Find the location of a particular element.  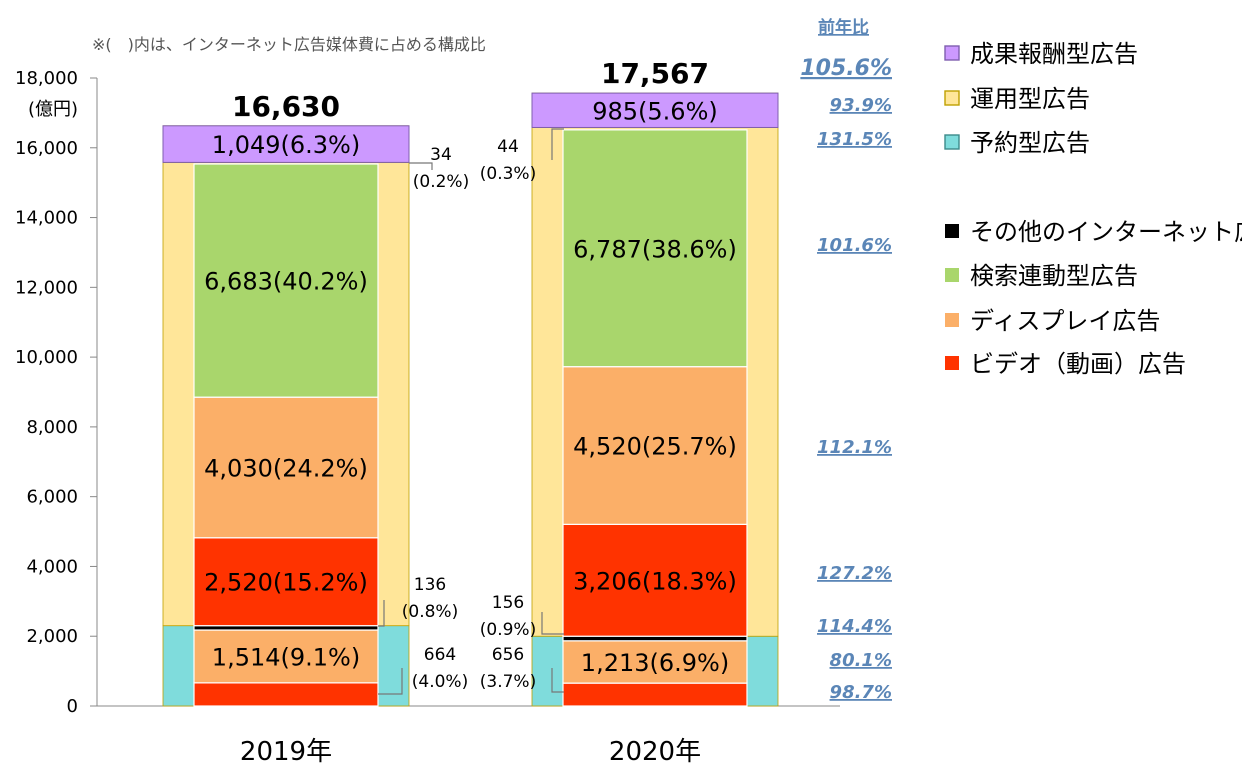

segment-value-label: 1,514(9.1%) is located at coordinates (286, 657).